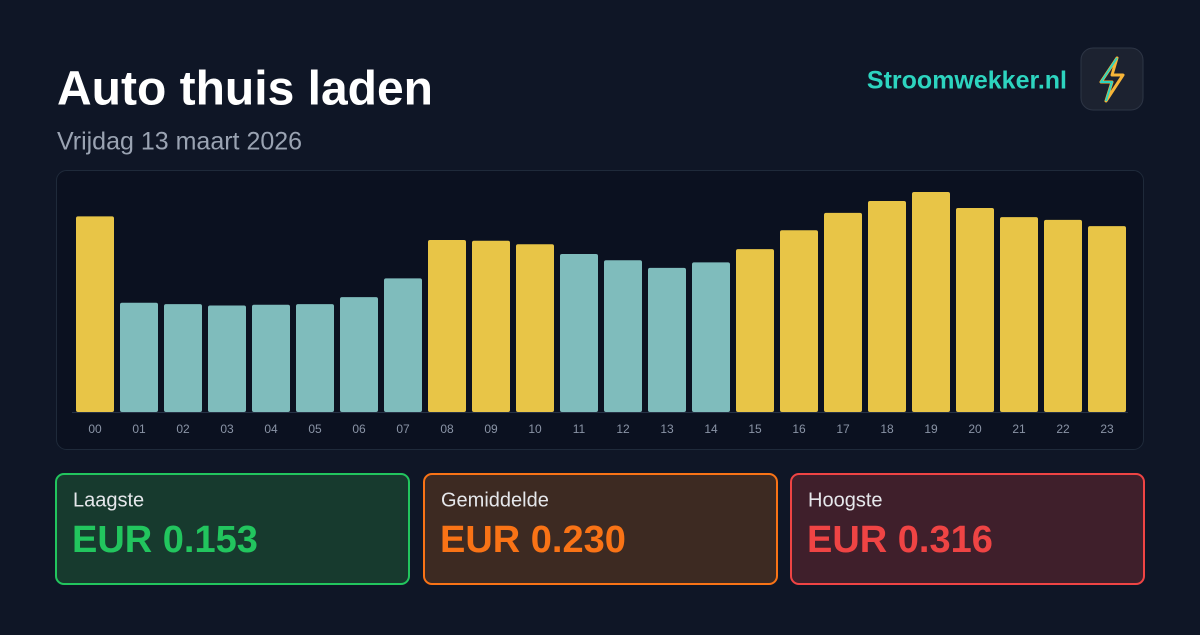 The height and width of the screenshot is (635, 1200). What do you see at coordinates (799, 429) in the screenshot?
I see `x-tick-label: 16` at bounding box center [799, 429].